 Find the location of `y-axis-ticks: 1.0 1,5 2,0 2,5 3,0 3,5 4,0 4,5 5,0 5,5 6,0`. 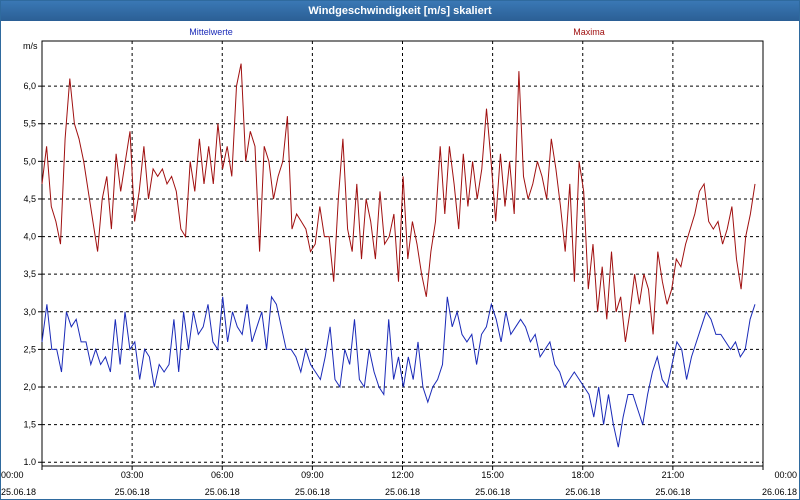

y-axis-ticks: 1.0 1,5 2,0 2,5 3,0 3,5 4,0 4,5 5,0 5,5 6,0 is located at coordinates (32, 274).